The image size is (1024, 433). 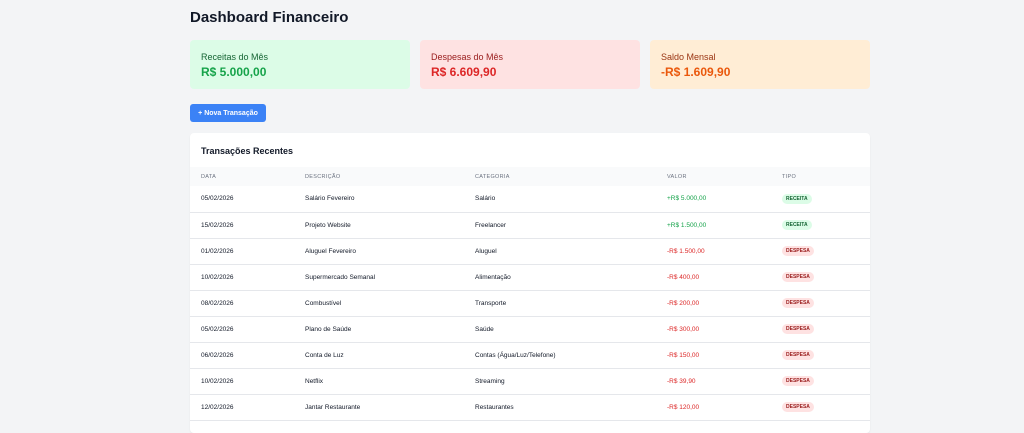 I want to click on cell-date: 01/02/2026, so click(x=217, y=251).